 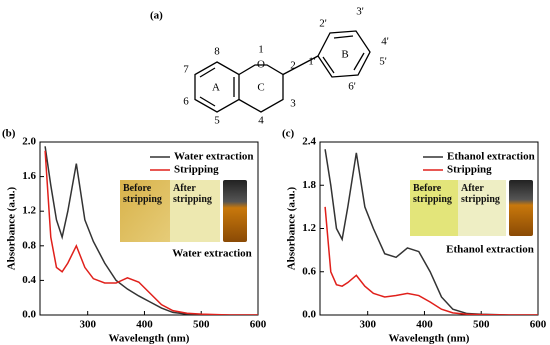 I want to click on ring-label: B, so click(x=344, y=55).